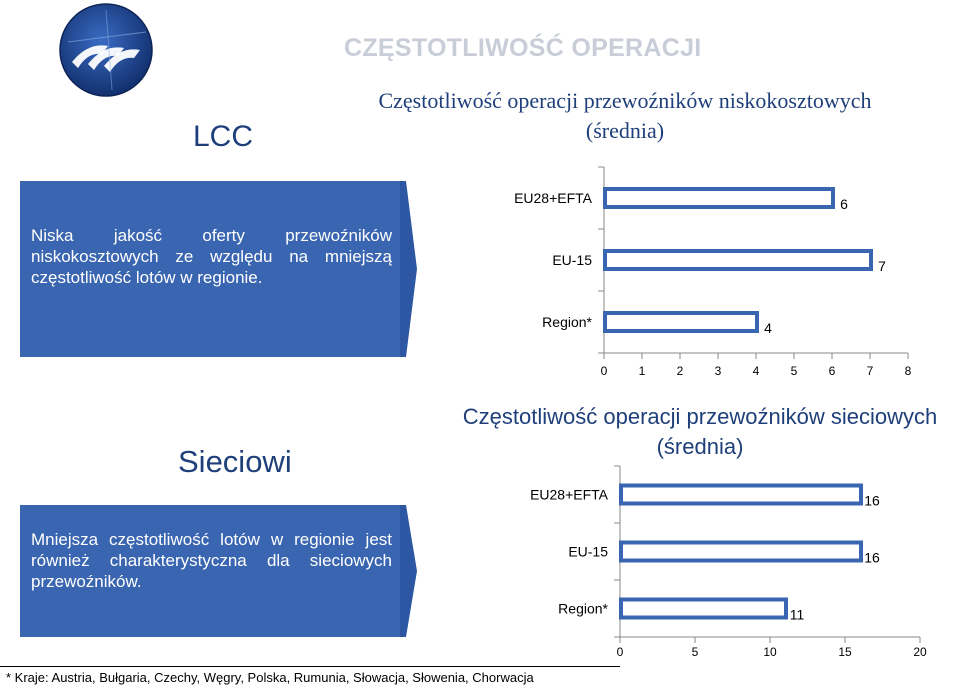  I want to click on lcc-chart-category-label: EU-15, so click(572, 260).